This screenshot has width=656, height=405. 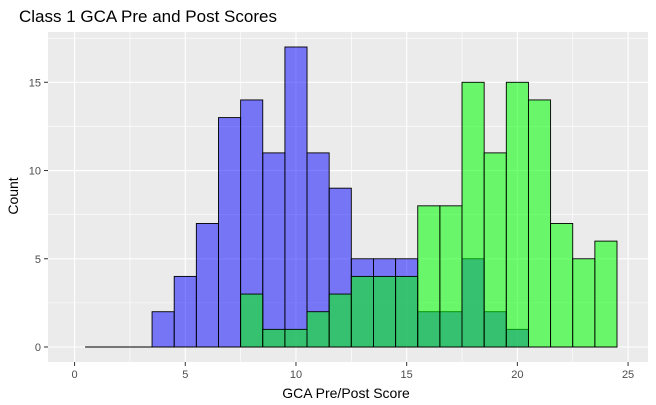 What do you see at coordinates (407, 375) in the screenshot?
I see `x-tick-label: 15` at bounding box center [407, 375].